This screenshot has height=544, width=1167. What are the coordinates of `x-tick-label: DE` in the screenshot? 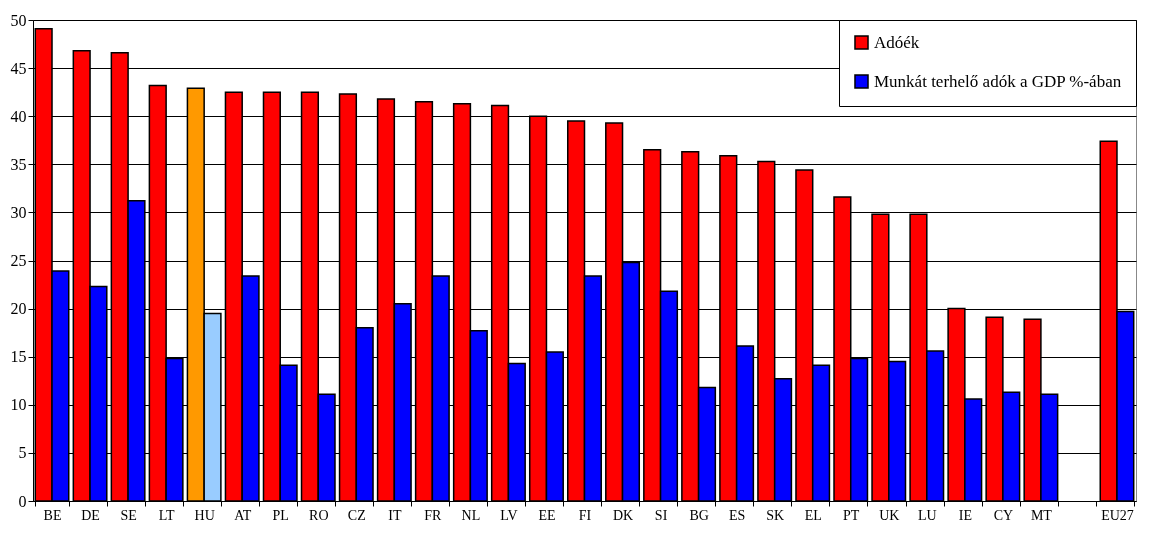 It's located at (90, 515).